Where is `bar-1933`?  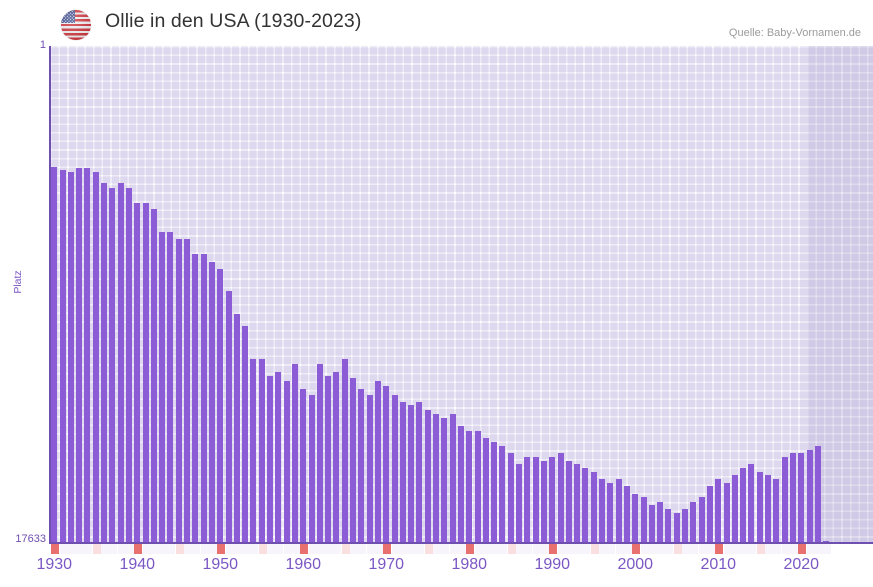
bar-1933 is located at coordinates (79, 355).